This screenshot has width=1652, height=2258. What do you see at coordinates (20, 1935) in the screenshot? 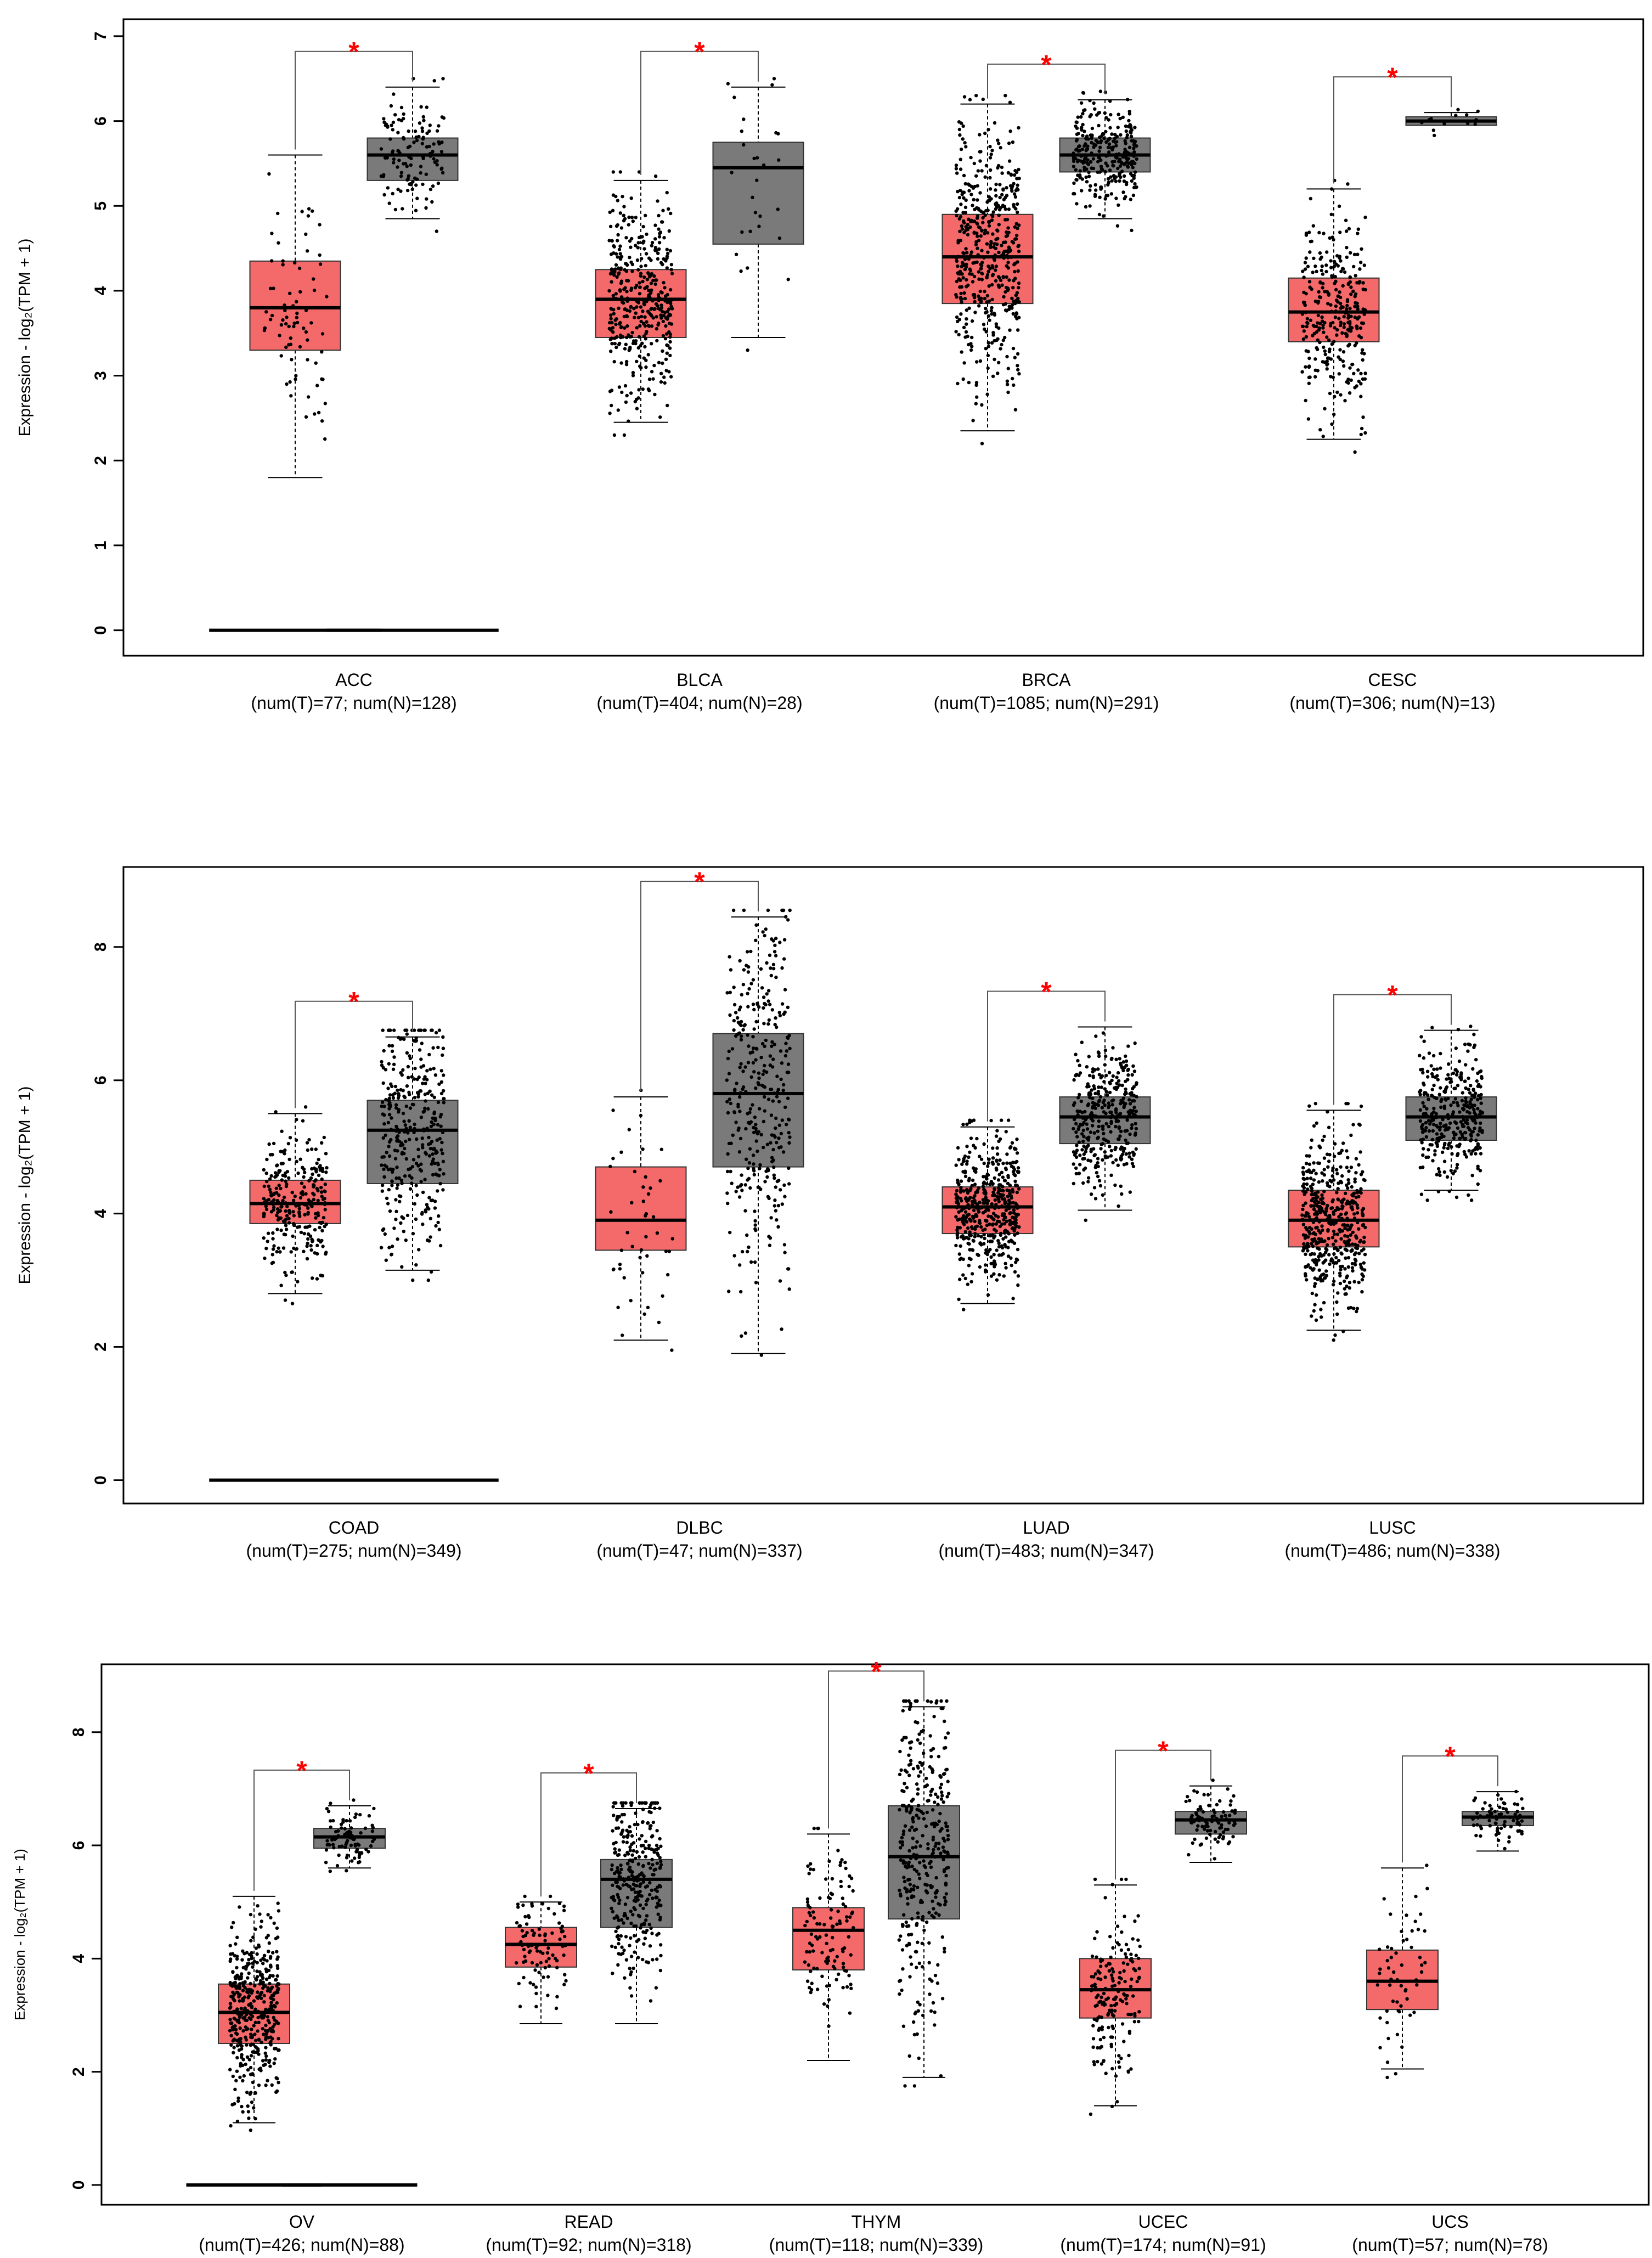
I see `y-axis-label: Expression - log₂(TPM + 1)` at bounding box center [20, 1935].